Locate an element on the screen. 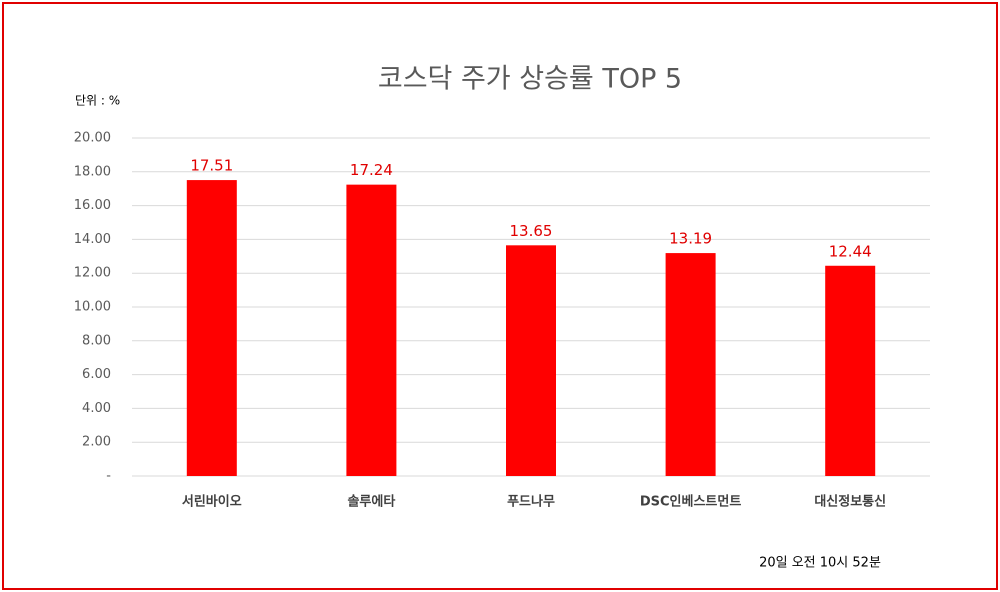 The image size is (1000, 592). x-tick-label: 푸드나무 is located at coordinates (531, 502).